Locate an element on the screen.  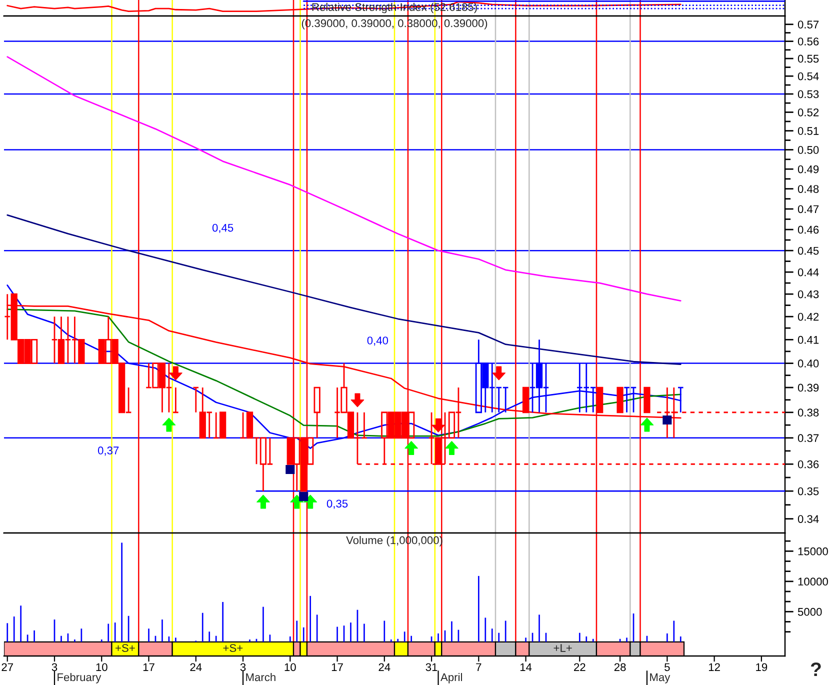
y-tick-label: 0.36 is located at coordinates (808, 464).